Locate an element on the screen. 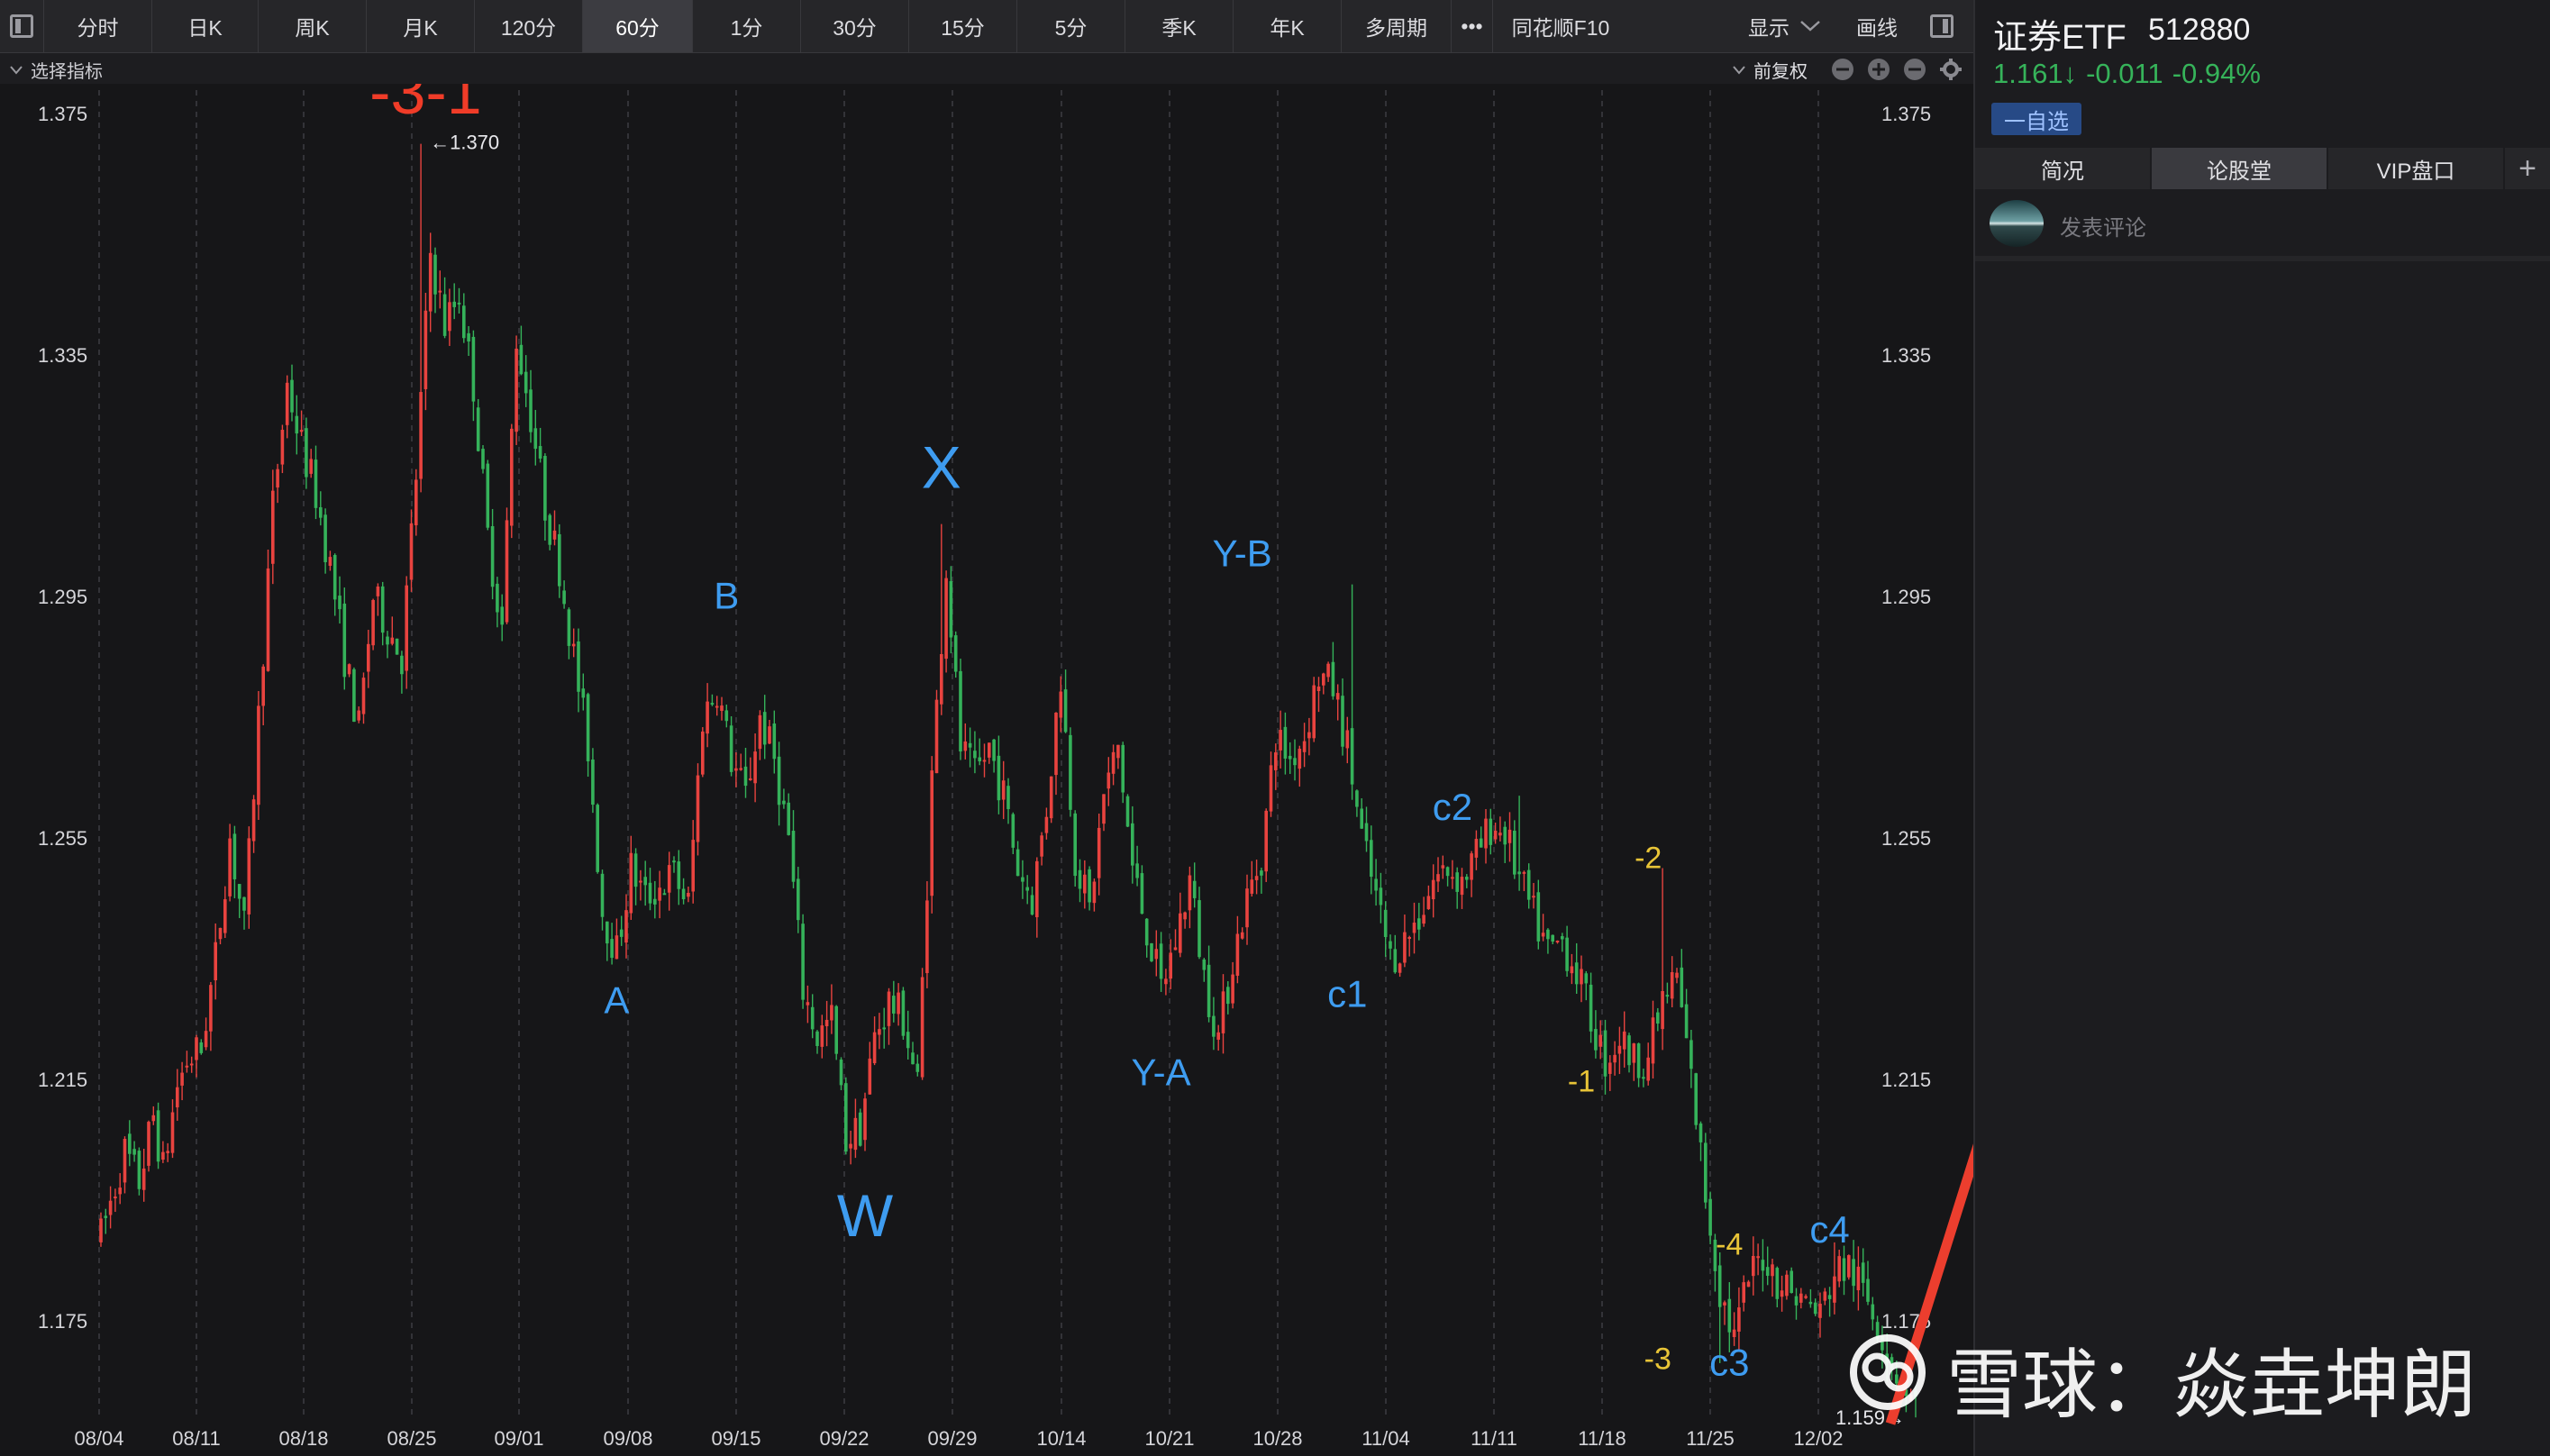 The width and height of the screenshot is (2550, 1456). price-change: -0.011 is located at coordinates (2124, 73).